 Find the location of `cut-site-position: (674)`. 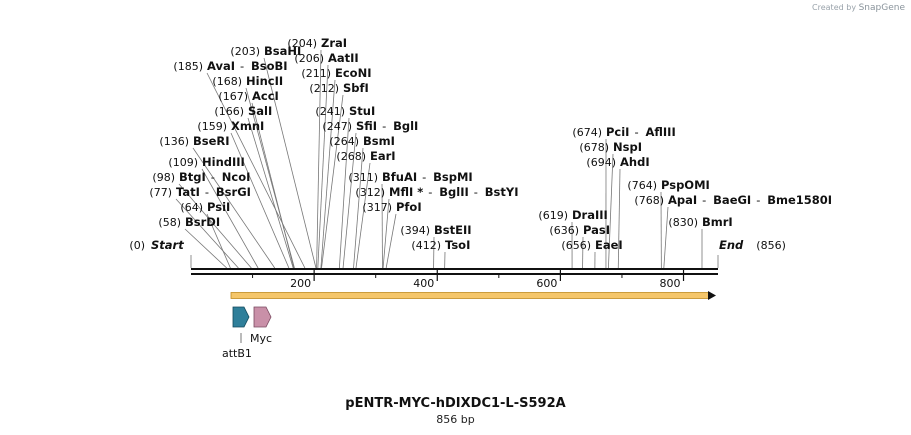

cut-site-position: (674) is located at coordinates (587, 132).